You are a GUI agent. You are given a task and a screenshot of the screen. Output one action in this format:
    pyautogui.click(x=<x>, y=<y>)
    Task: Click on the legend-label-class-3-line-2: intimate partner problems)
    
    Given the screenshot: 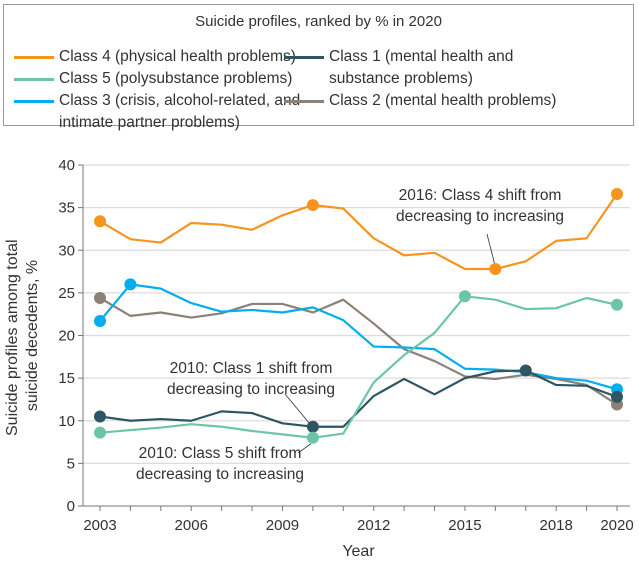 What is the action you would take?
    pyautogui.click(x=149, y=122)
    